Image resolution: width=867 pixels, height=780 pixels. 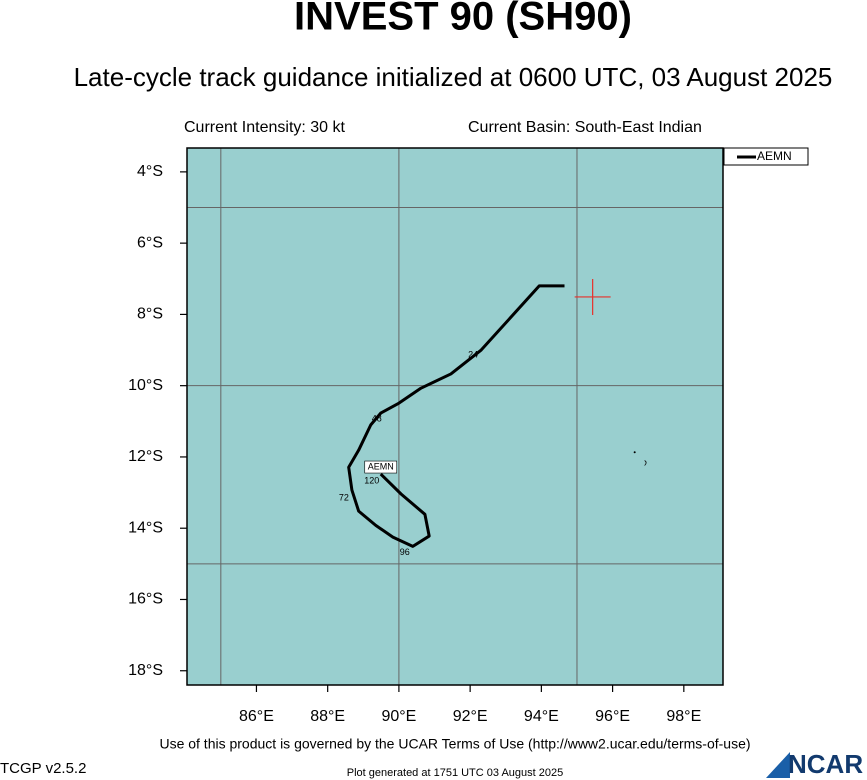 I want to click on x-tick-label: 92°E, so click(x=470, y=716).